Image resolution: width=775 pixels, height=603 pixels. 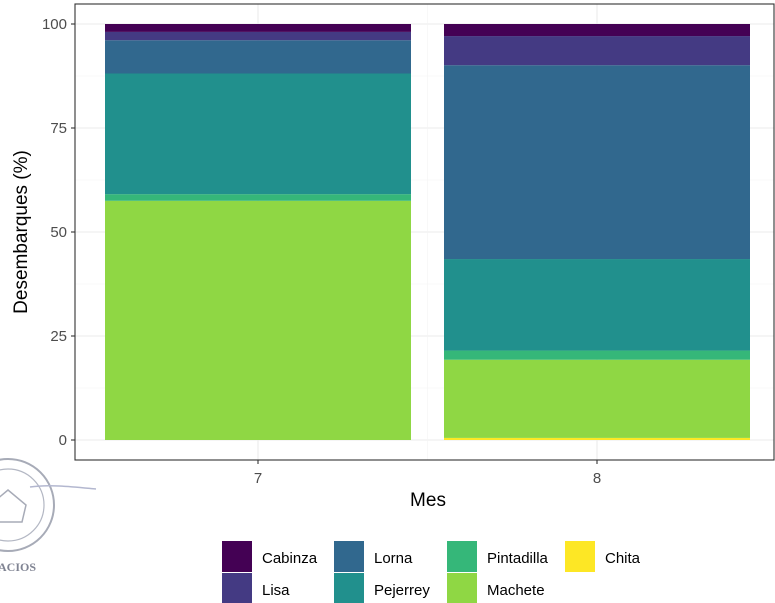 I want to click on legend-swatch-machete, so click(x=462, y=588).